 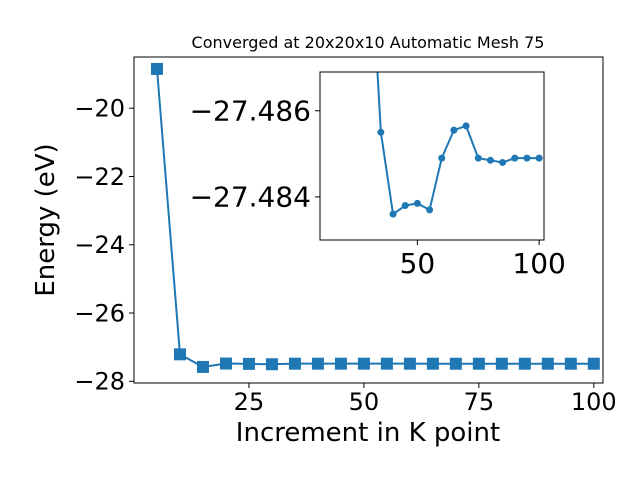 I want to click on x-tick-label: 25, so click(x=249, y=402).